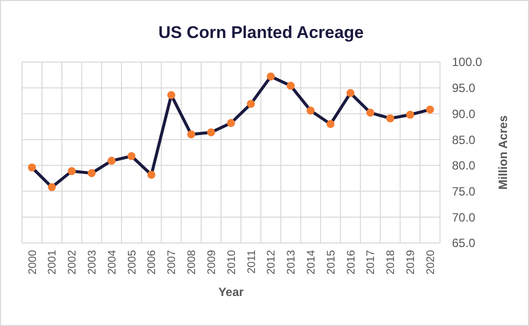 This screenshot has height=326, width=529. What do you see at coordinates (72, 262) in the screenshot?
I see `x-tick-label: 2002` at bounding box center [72, 262].